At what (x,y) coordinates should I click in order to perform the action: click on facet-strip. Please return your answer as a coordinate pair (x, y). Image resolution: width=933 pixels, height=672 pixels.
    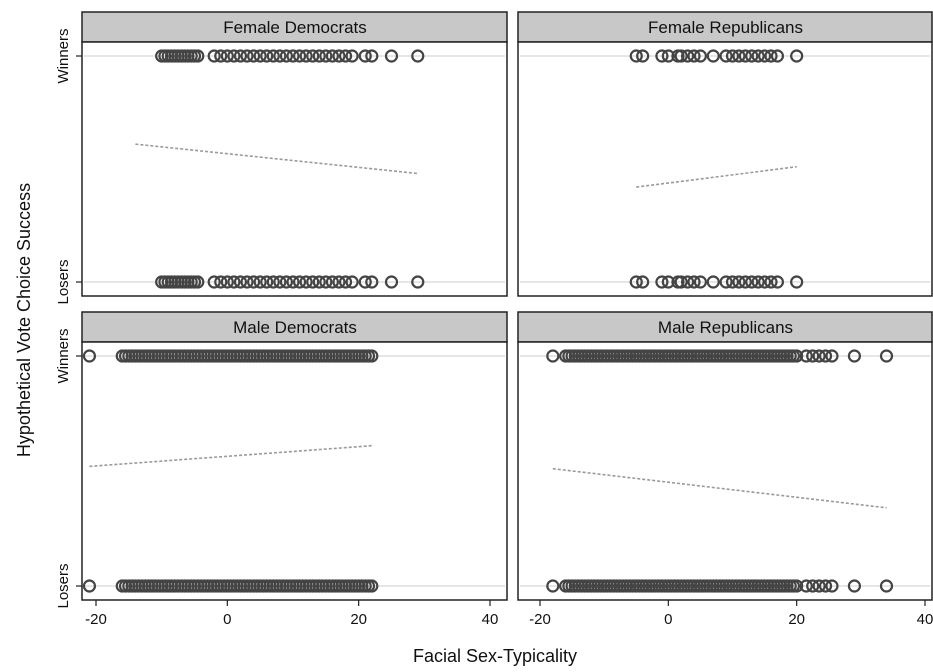
    Looking at the image, I should click on (725, 27).